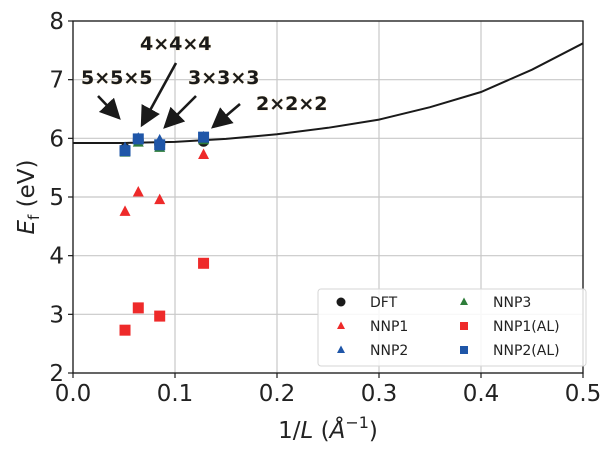 The width and height of the screenshot is (616, 451). What do you see at coordinates (175, 394) in the screenshot?
I see `x-tick-label: 0.1` at bounding box center [175, 394].